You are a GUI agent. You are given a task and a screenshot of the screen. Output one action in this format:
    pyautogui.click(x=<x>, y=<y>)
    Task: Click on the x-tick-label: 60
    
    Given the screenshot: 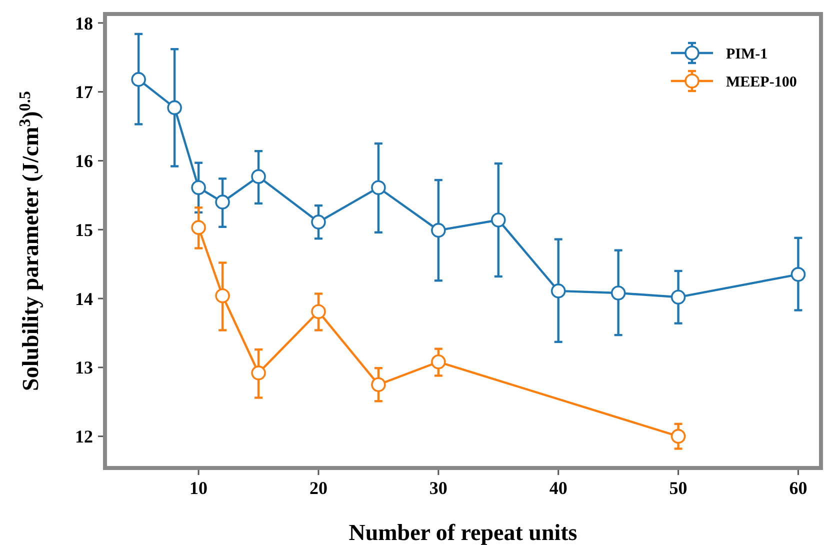 What is the action you would take?
    pyautogui.click(x=798, y=488)
    